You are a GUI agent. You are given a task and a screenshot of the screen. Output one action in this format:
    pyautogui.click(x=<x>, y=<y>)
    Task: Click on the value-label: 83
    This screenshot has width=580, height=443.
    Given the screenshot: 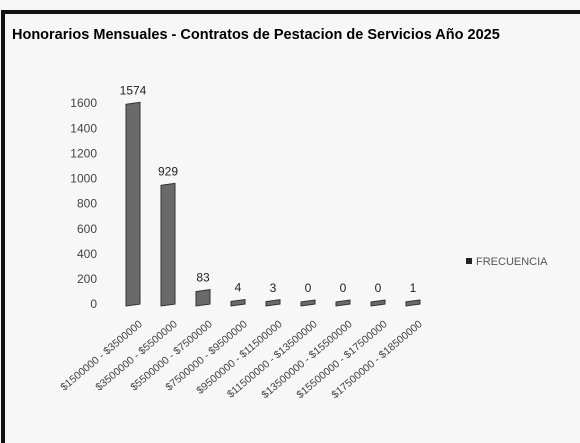 What is the action you would take?
    pyautogui.click(x=203, y=278)
    